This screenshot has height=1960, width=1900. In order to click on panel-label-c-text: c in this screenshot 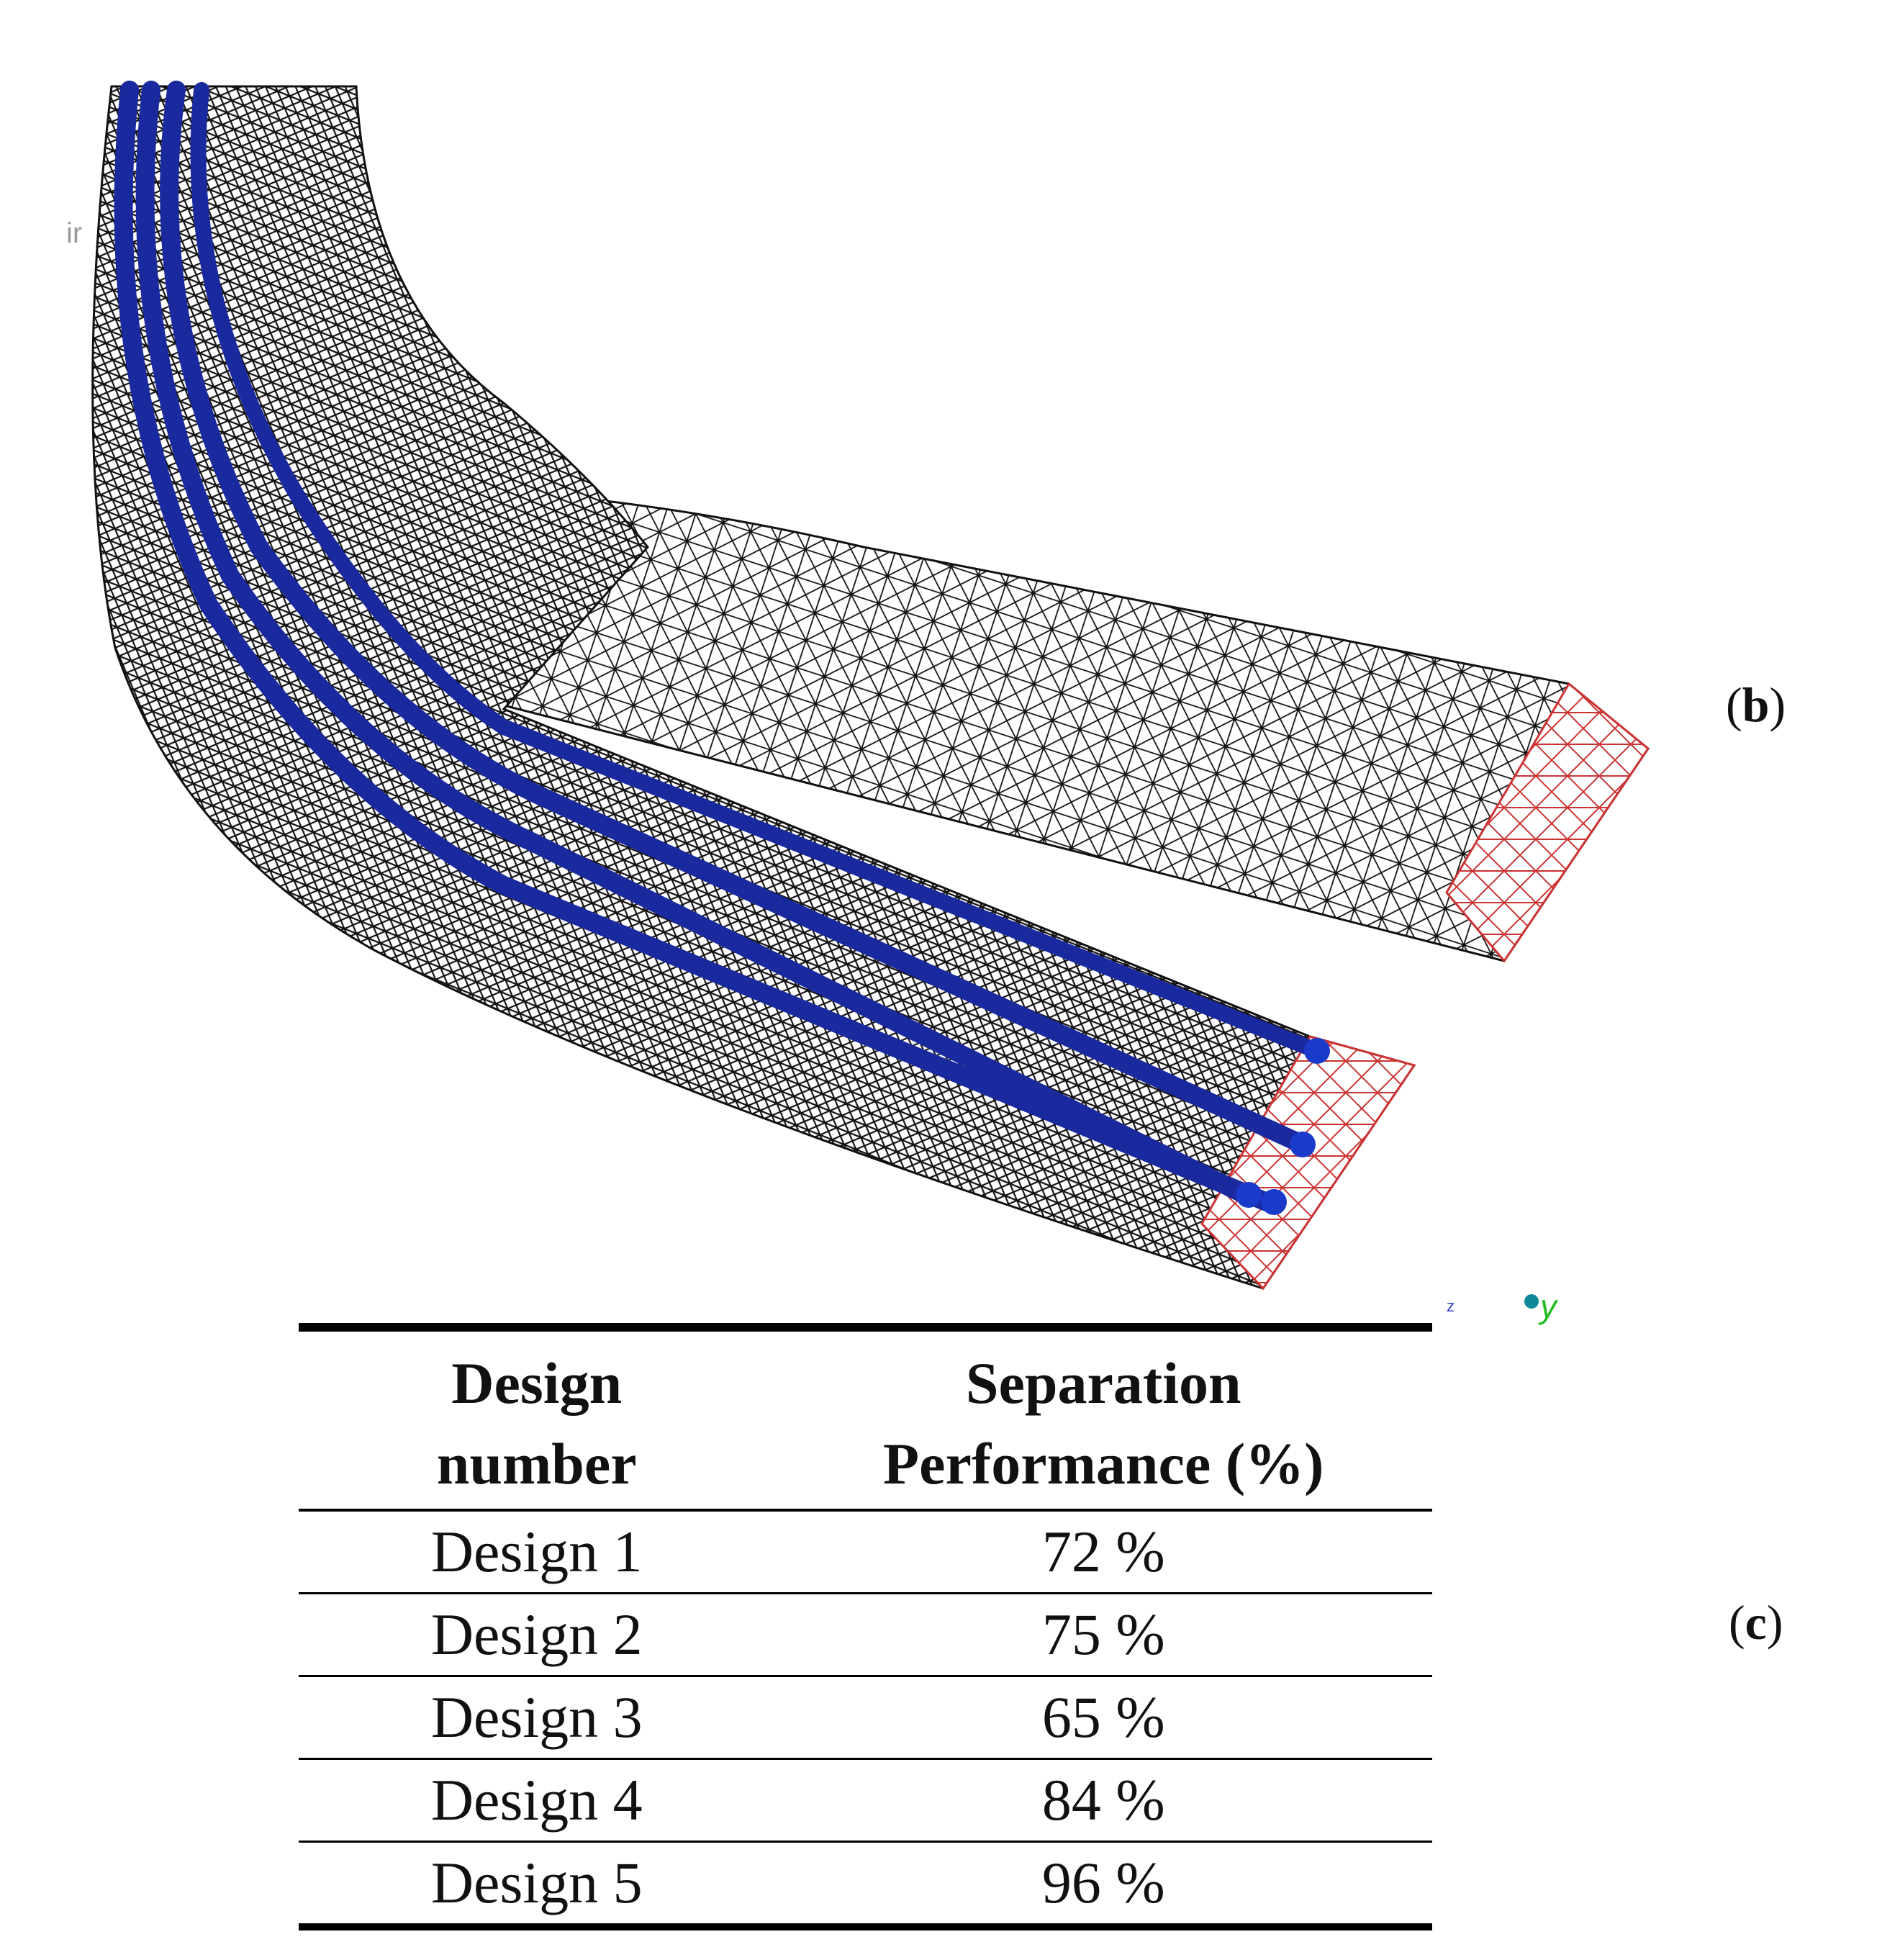, I will do `click(1756, 1622)`.